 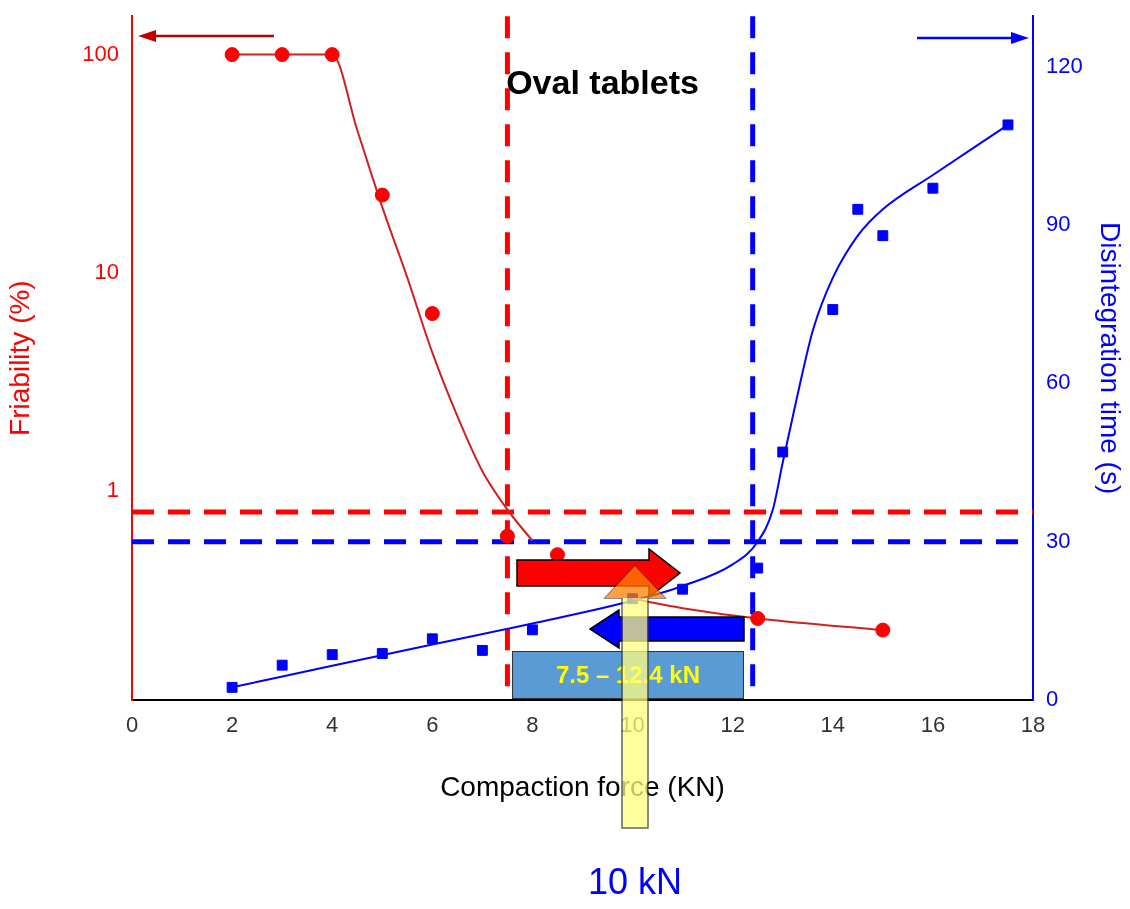 What do you see at coordinates (19, 358) in the screenshot?
I see `y-axis-title: Friability (%)` at bounding box center [19, 358].